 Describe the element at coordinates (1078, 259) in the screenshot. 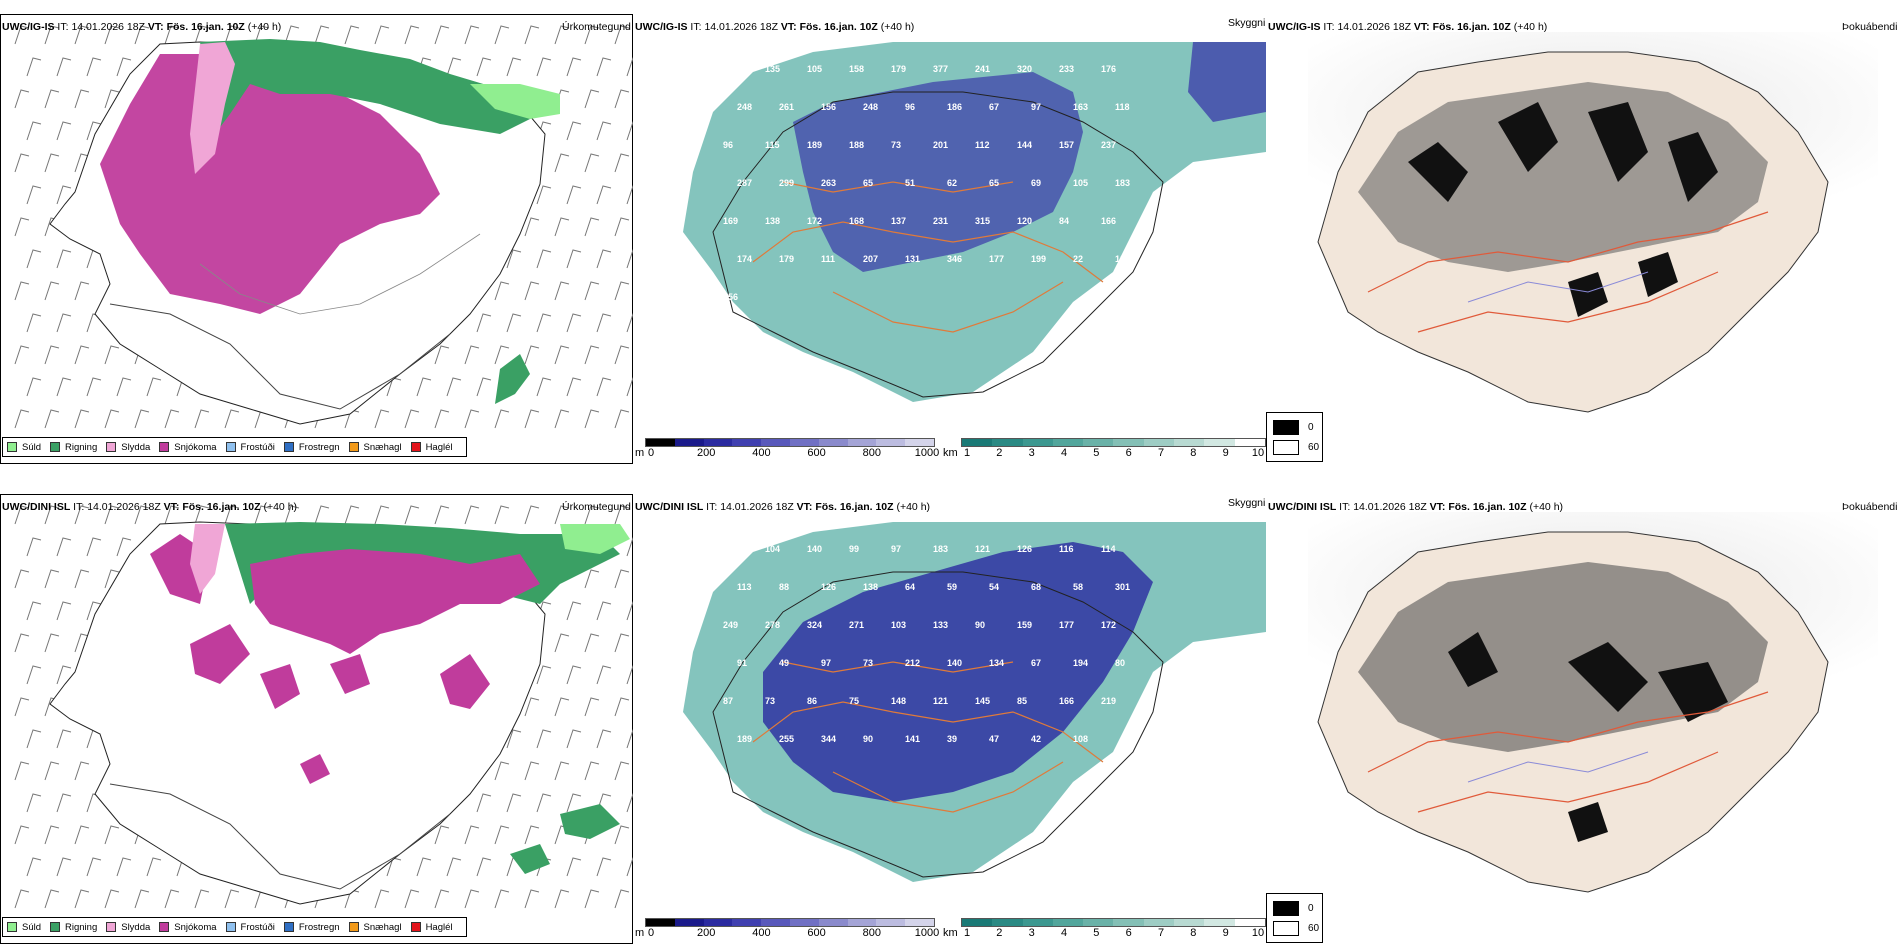

I see `visibility-value: 22` at that location.